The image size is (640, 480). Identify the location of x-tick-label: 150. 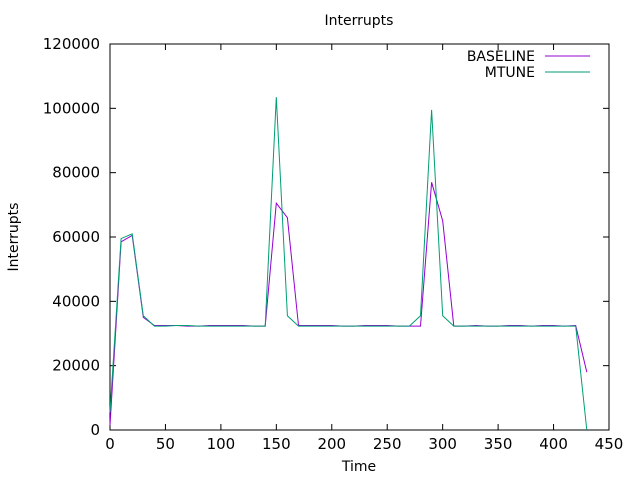
(276, 444).